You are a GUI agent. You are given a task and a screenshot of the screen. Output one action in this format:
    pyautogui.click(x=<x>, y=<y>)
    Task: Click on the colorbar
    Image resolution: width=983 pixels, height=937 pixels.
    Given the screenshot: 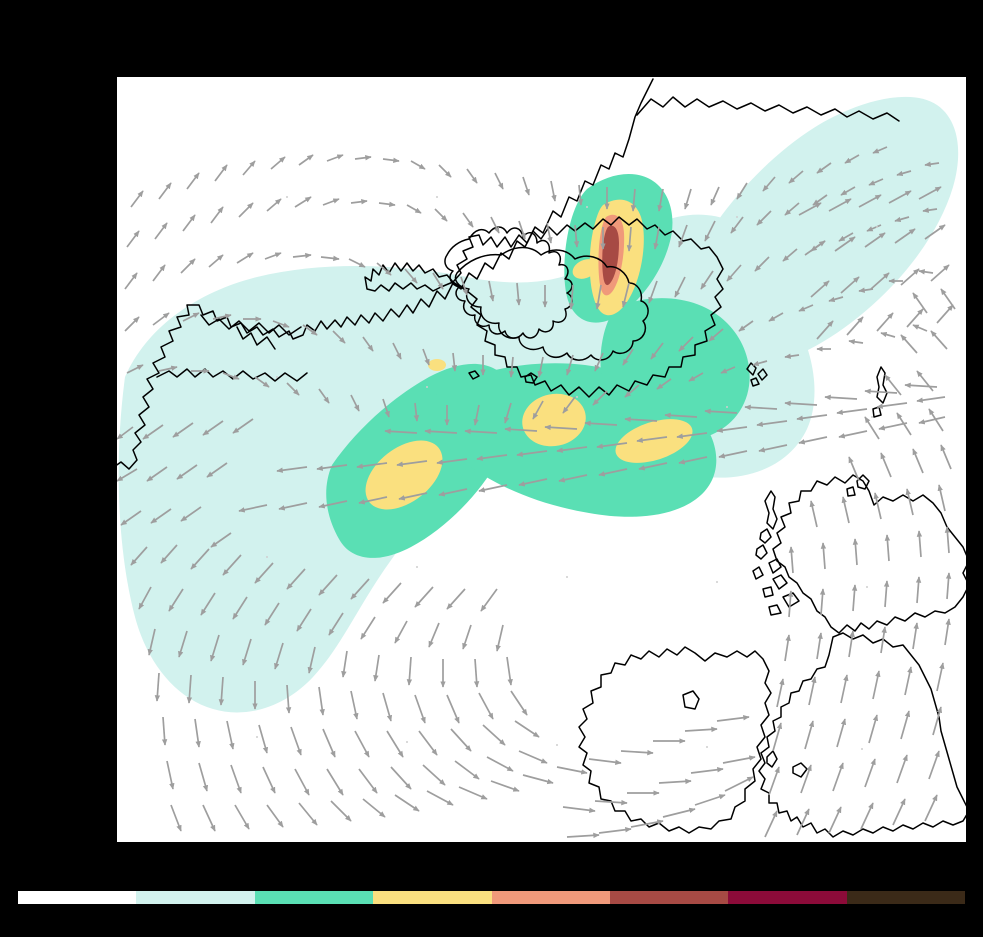 What is the action you would take?
    pyautogui.click(x=491, y=897)
    